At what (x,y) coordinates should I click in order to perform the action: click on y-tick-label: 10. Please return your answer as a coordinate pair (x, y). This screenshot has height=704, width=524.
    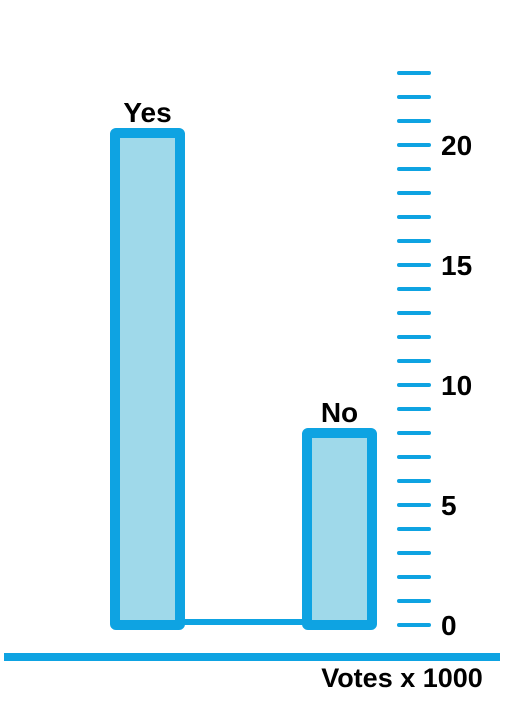
    Looking at the image, I should click on (456, 385).